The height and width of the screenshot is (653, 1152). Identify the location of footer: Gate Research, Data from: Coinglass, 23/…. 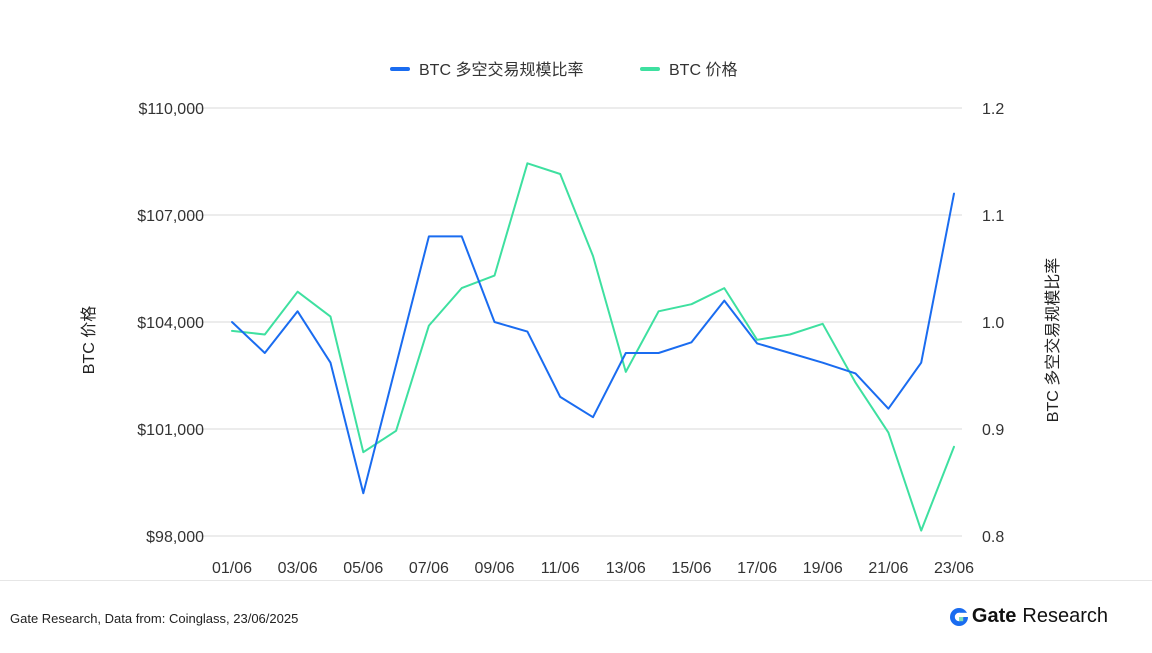
(576, 616).